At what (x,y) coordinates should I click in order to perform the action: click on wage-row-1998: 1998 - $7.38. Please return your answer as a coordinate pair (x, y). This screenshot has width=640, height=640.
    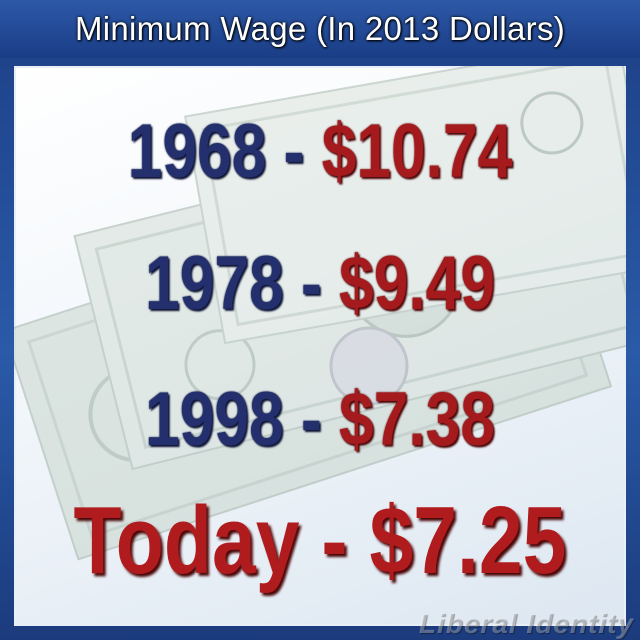
    Looking at the image, I should click on (320, 419).